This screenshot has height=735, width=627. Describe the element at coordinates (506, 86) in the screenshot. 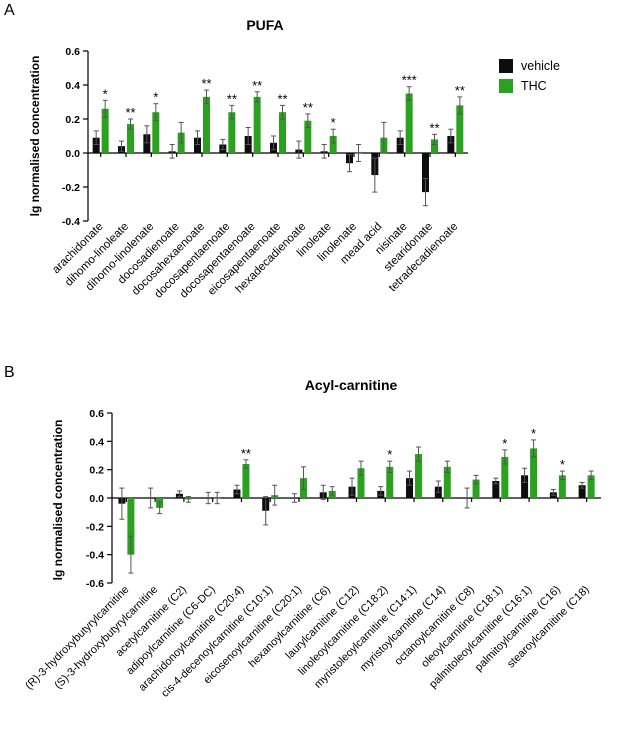

I see `legend-swatch-thc` at that location.